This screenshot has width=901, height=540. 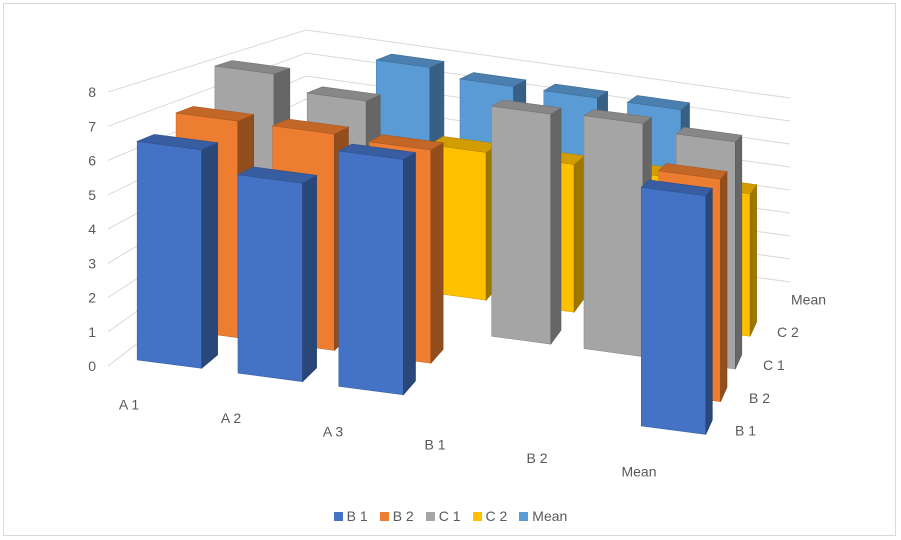 I want to click on legend-label: B 1, so click(x=357, y=516).